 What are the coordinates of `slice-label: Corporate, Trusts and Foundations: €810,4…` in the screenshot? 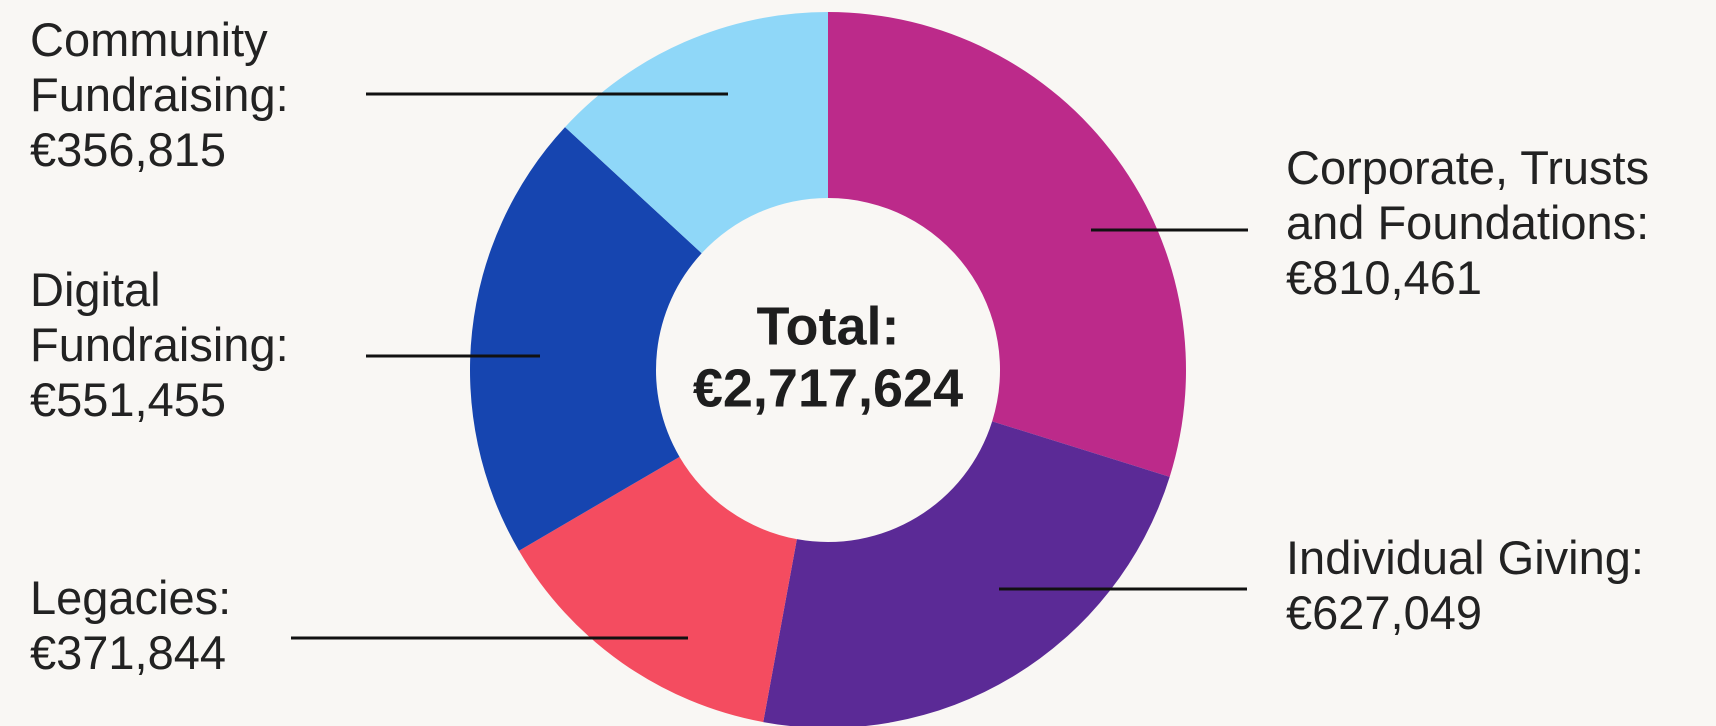 It's located at (1501, 222).